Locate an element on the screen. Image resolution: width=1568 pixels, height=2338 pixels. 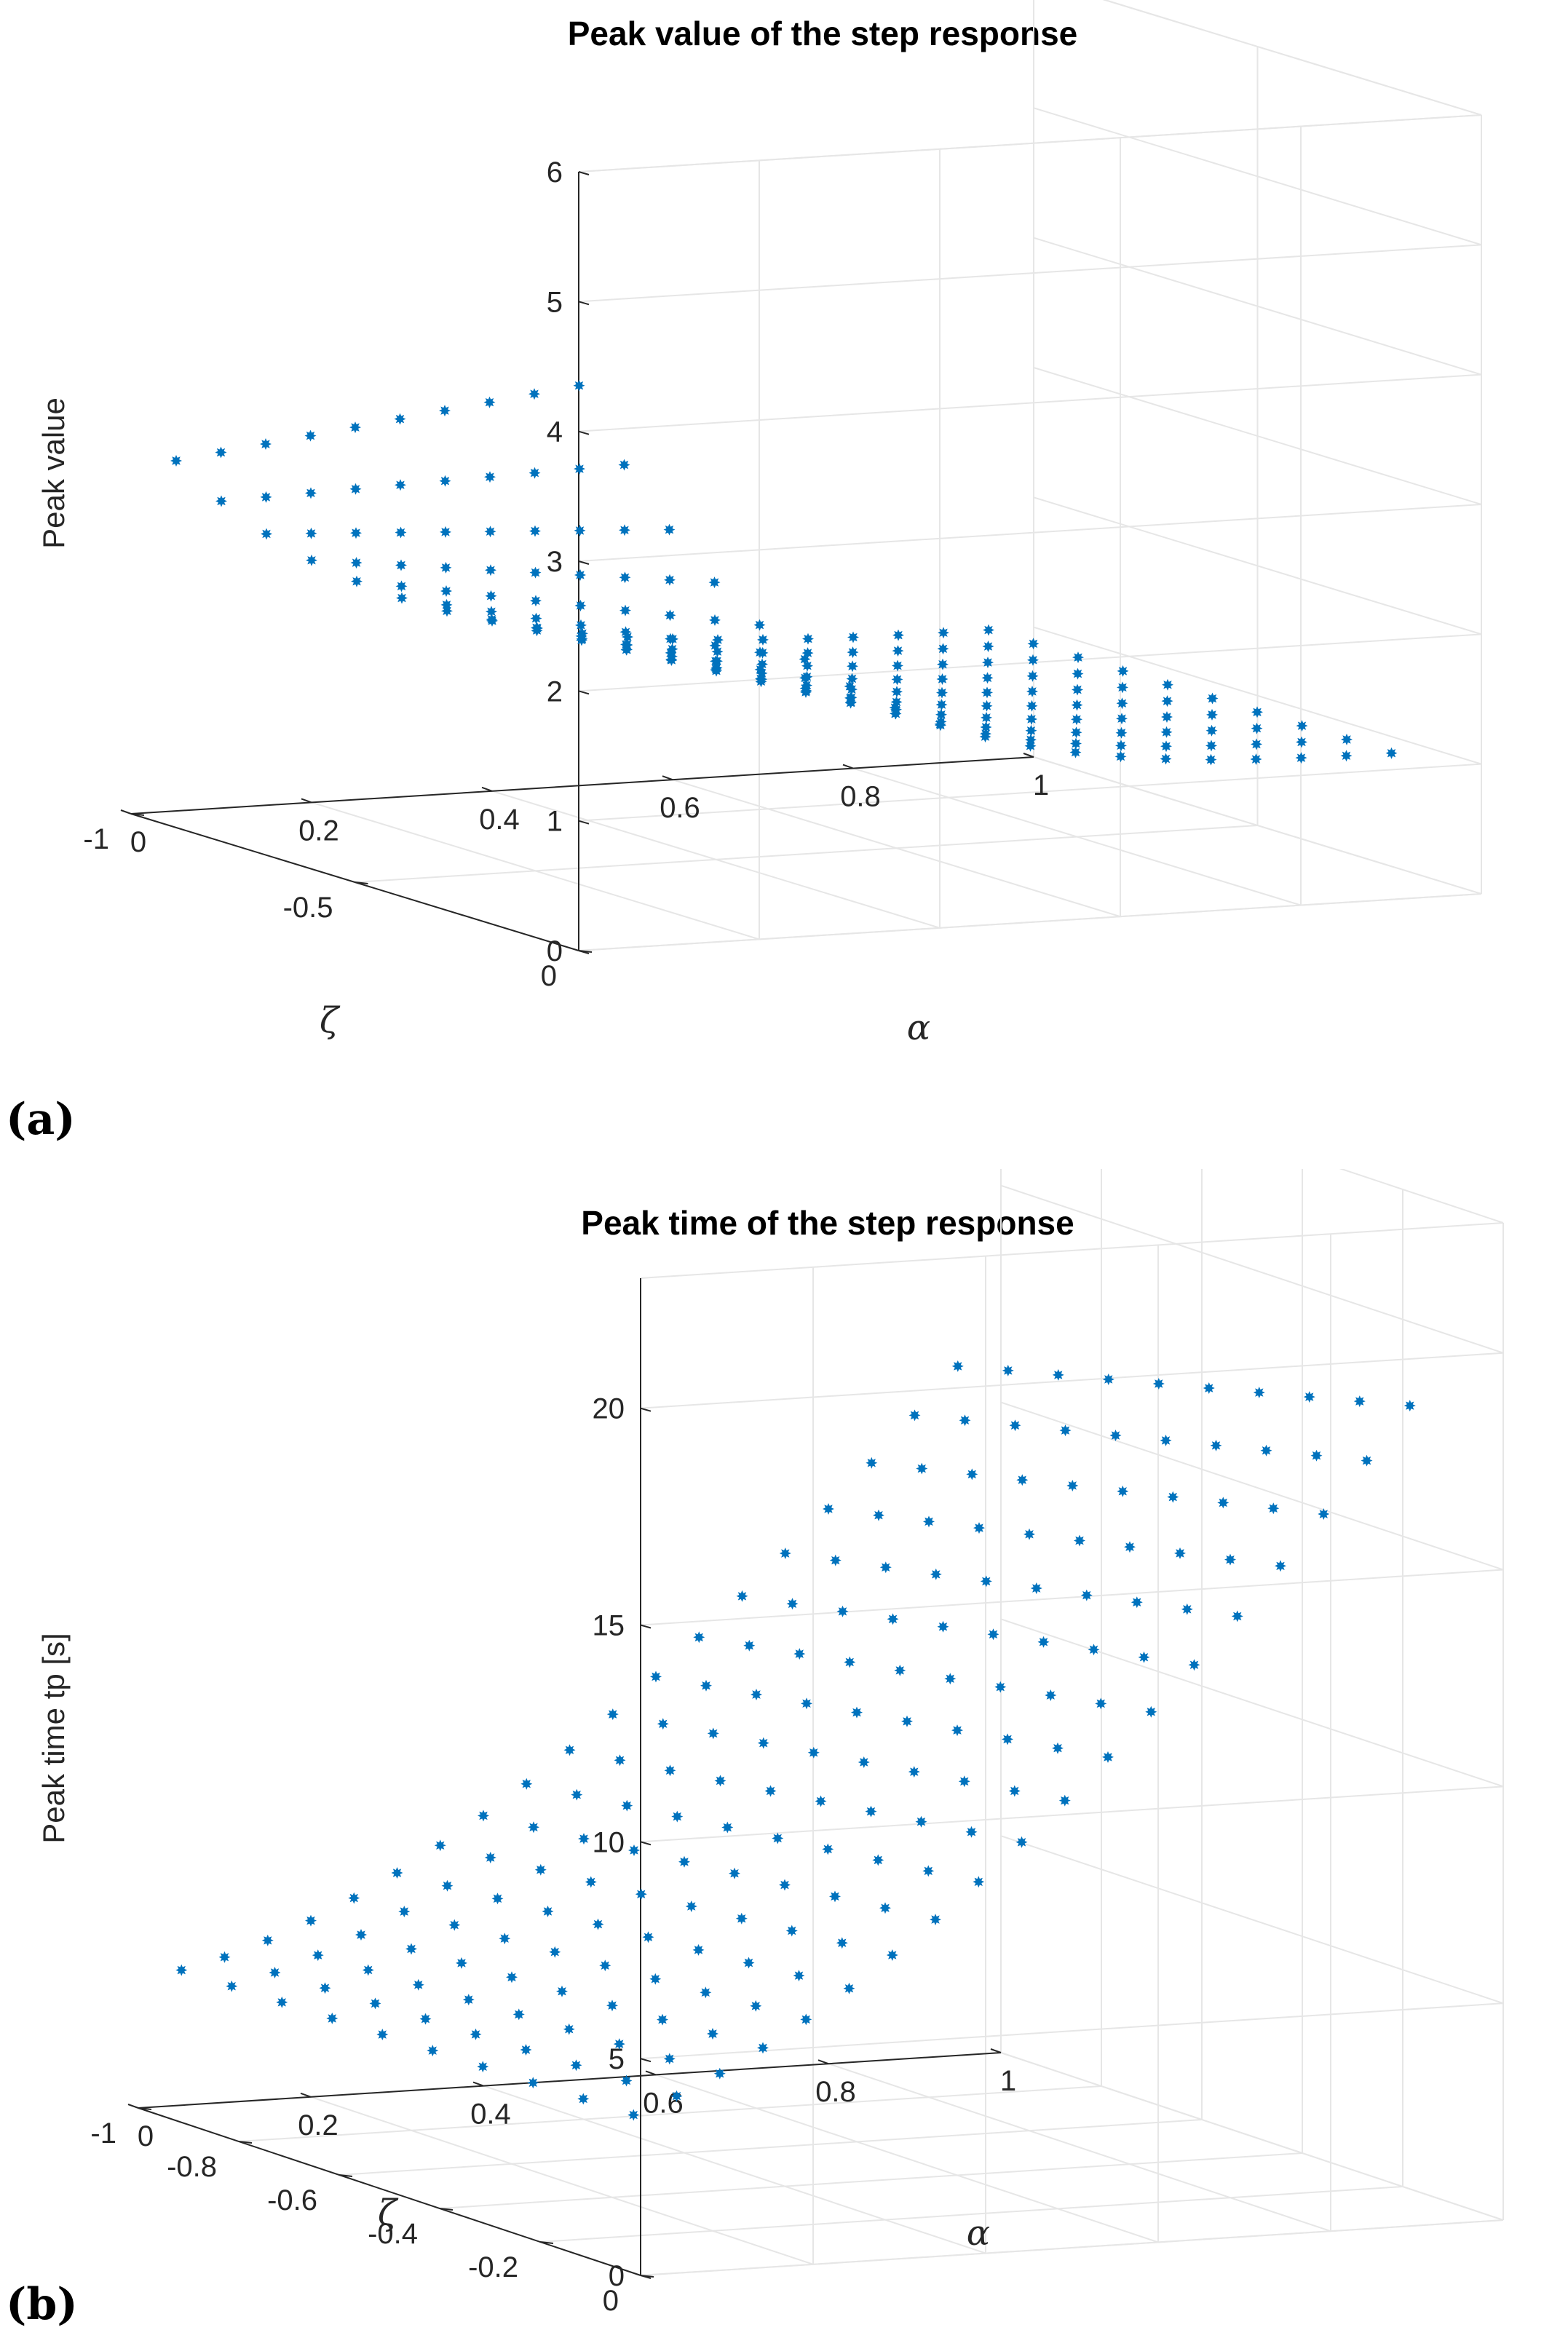
chart-title: Peak time of the step response is located at coordinates (827, 1223).